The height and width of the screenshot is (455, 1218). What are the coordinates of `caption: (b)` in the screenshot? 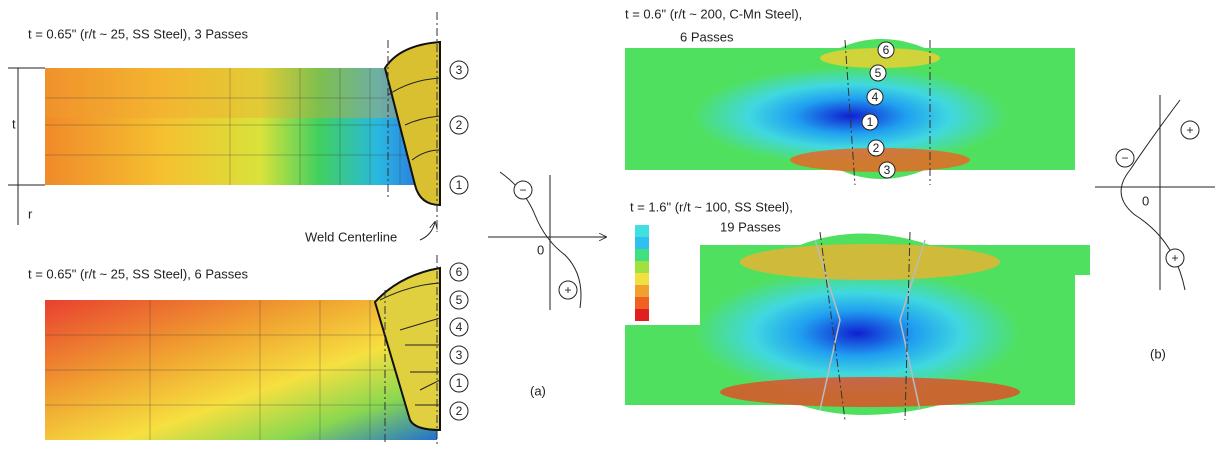 It's located at (1158, 353).